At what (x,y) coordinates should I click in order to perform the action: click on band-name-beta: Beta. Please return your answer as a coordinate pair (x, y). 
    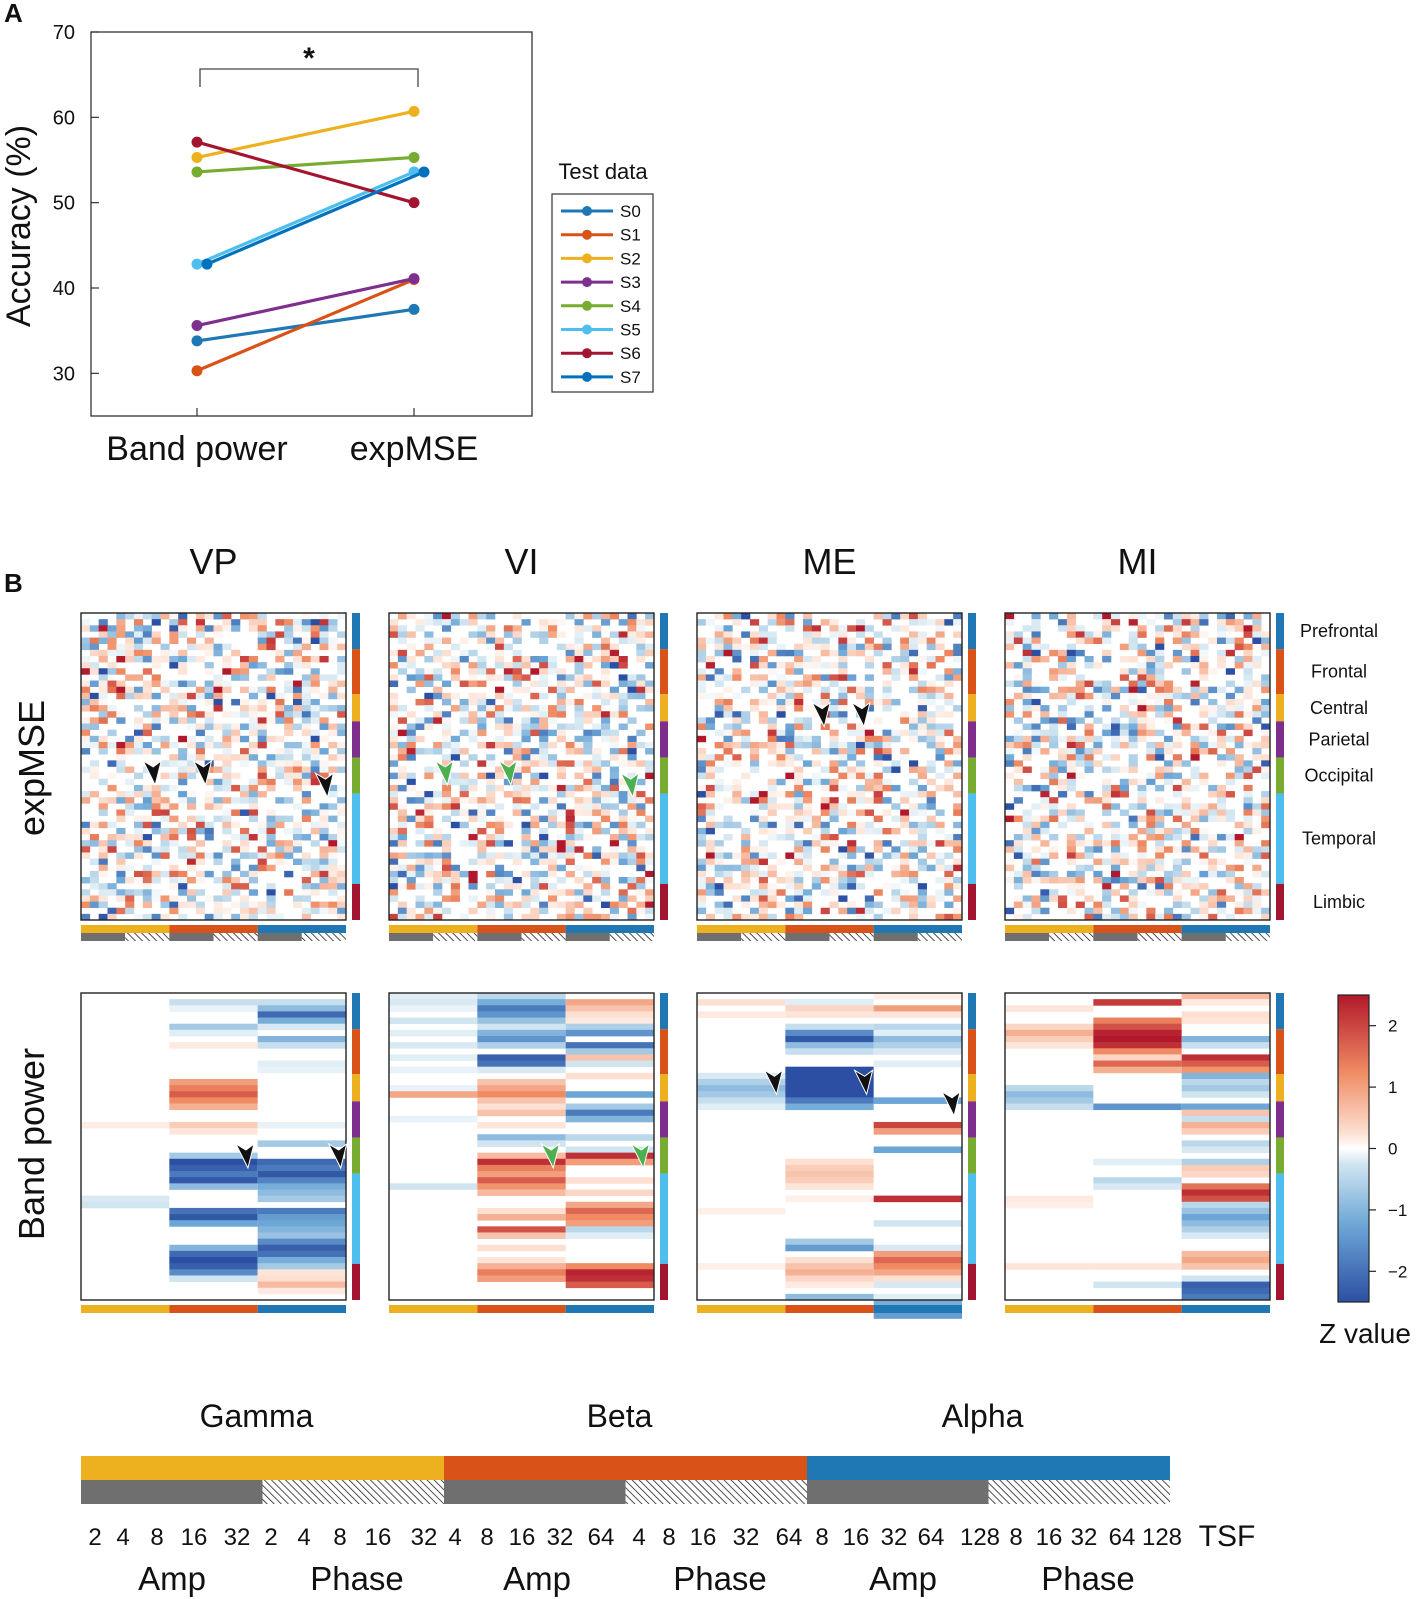
    Looking at the image, I should click on (620, 1416).